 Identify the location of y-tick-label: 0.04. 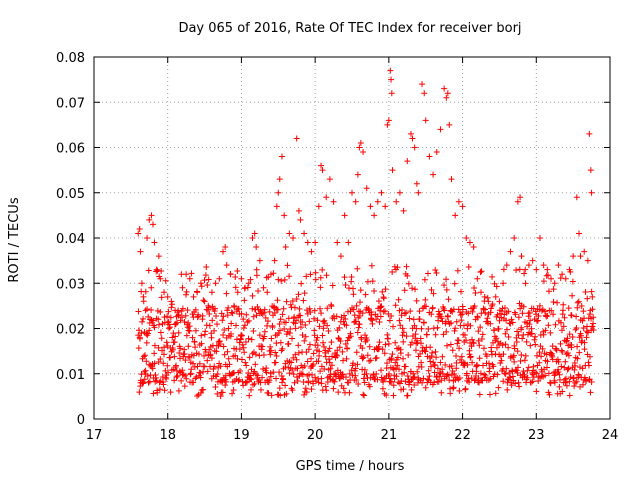
(70, 239).